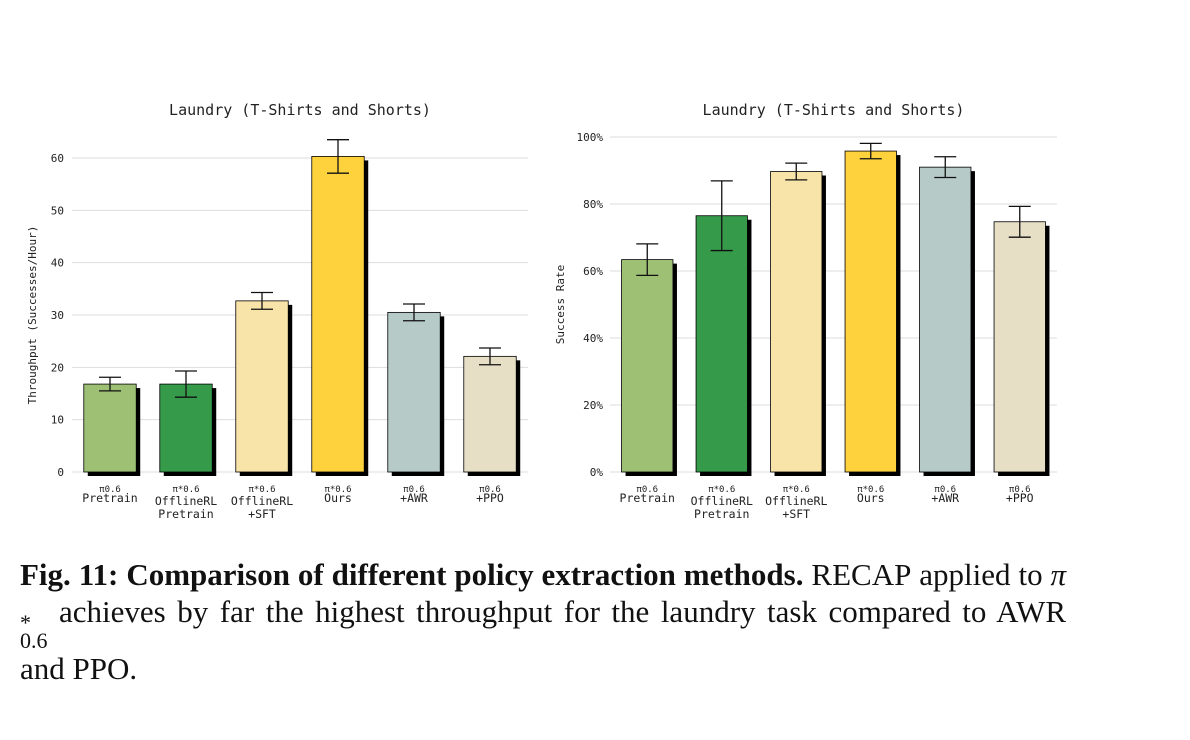 This screenshot has width=1190, height=740. What do you see at coordinates (593, 405) in the screenshot?
I see `y-tick-label: 20%` at bounding box center [593, 405].